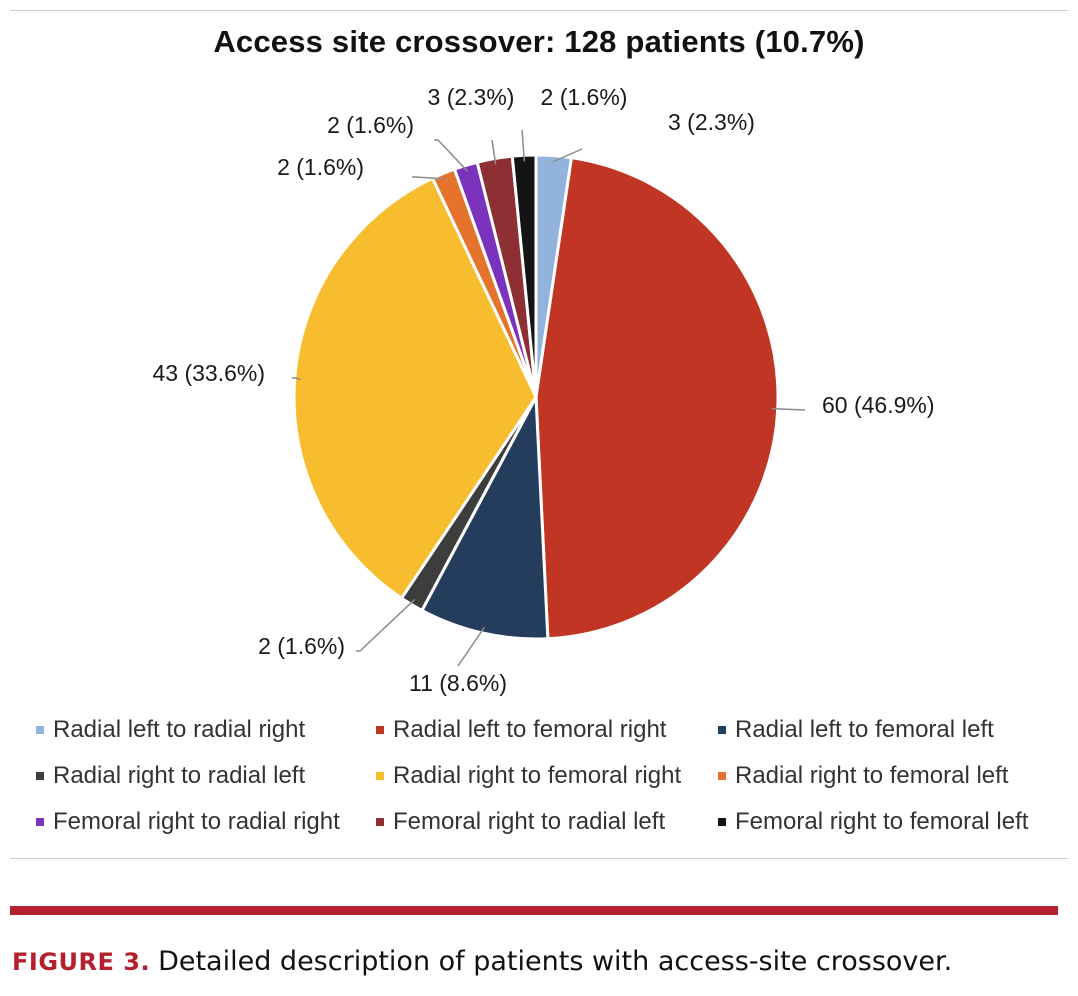  I want to click on legend-item-9: Femoral right to femoral left, so click(873, 822).